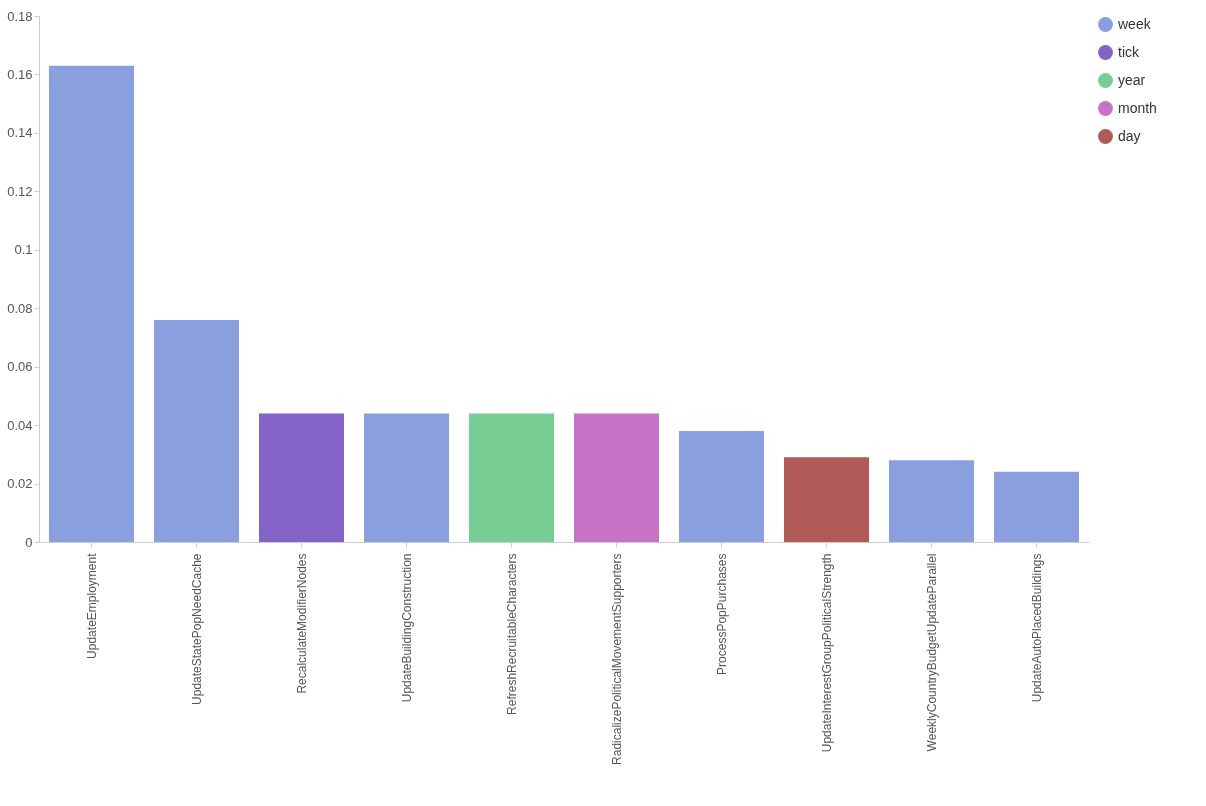 The width and height of the screenshot is (1206, 806). Describe the element at coordinates (1137, 107) in the screenshot. I see `legend-label: month` at that location.